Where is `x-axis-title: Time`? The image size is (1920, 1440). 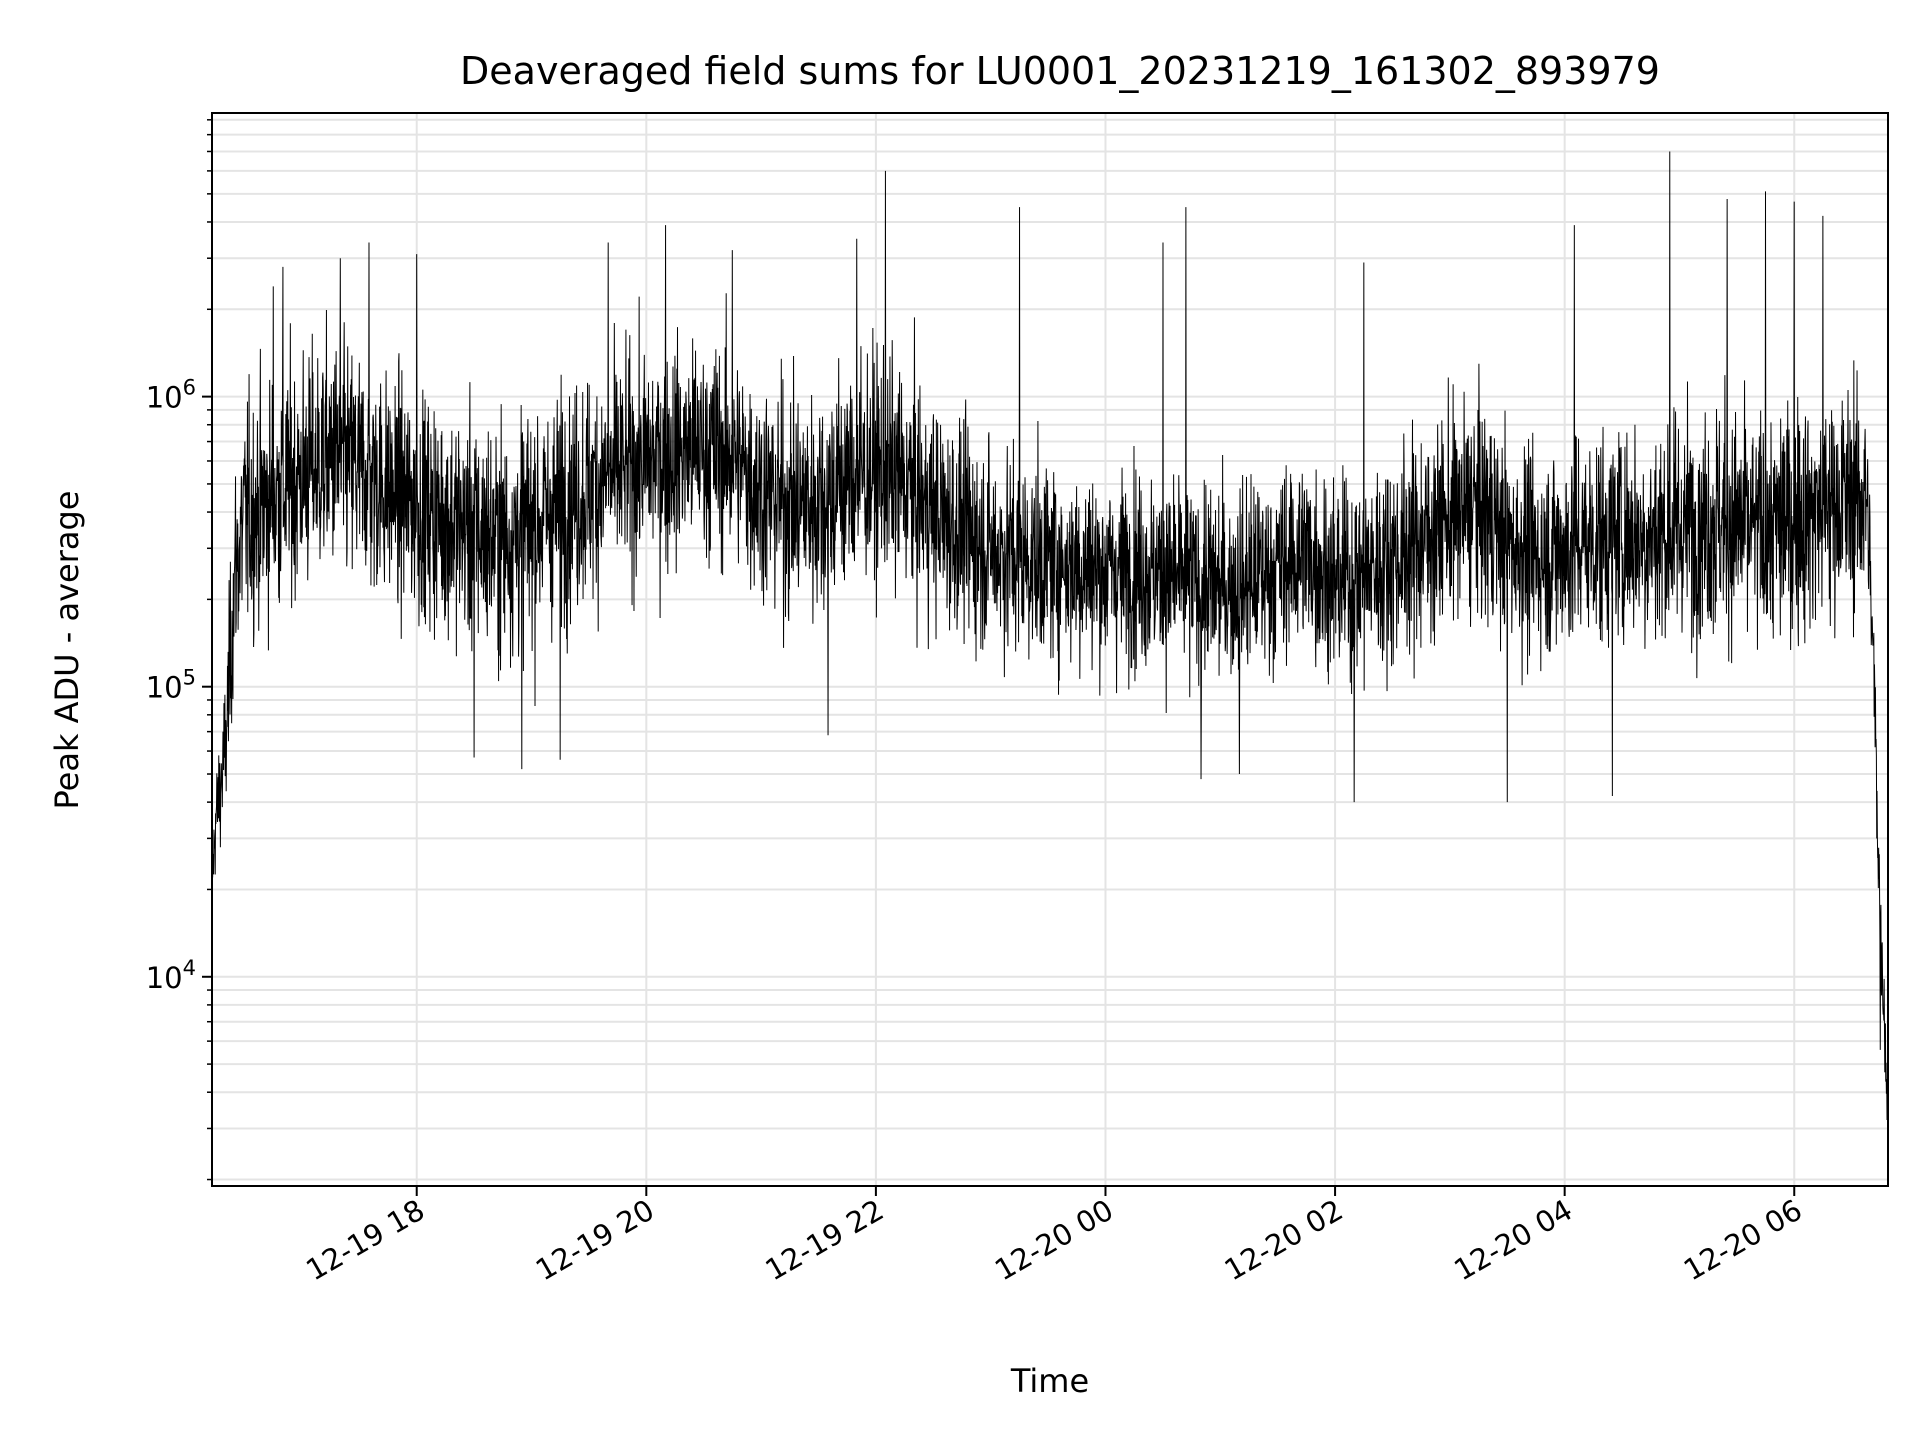
x-axis-title: Time is located at coordinates (1049, 1381).